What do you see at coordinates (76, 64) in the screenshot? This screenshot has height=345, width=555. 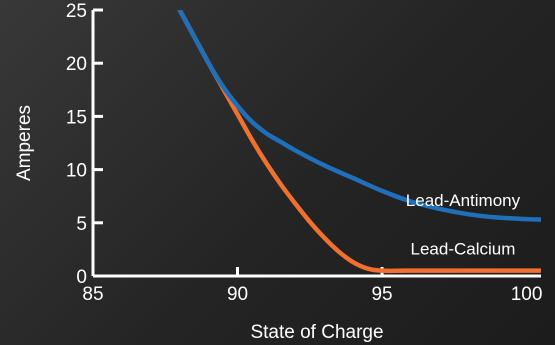 I see `y-tick-label: 20` at bounding box center [76, 64].